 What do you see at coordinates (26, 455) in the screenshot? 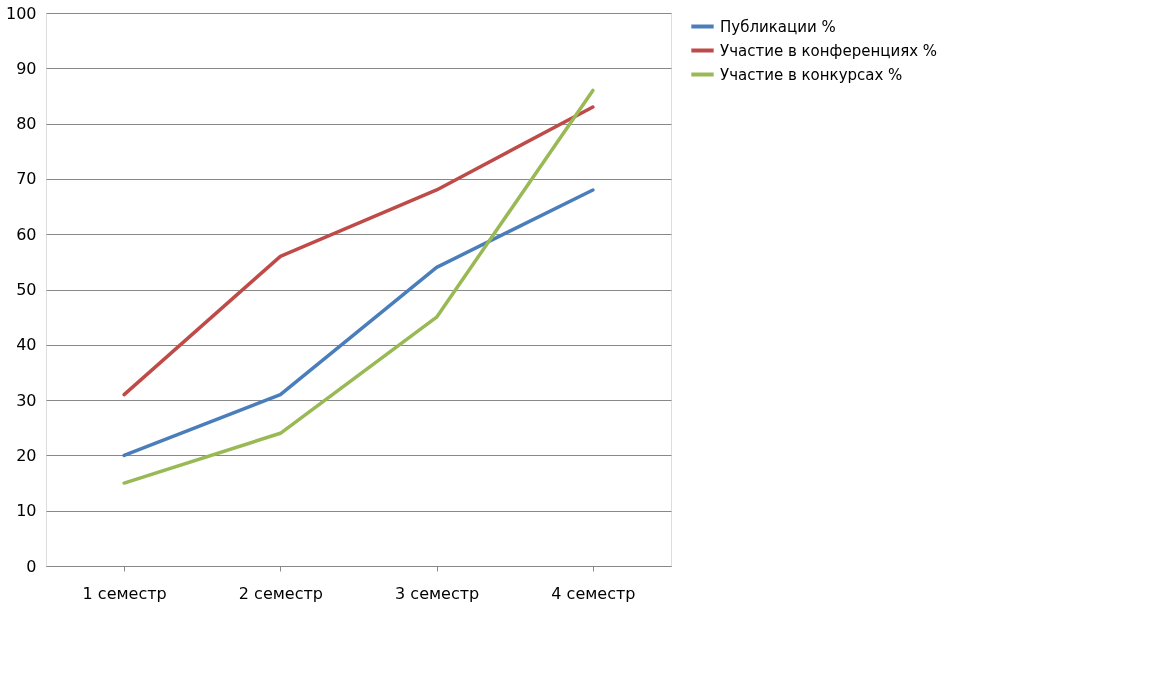
I see `y-tick-label: 20` at bounding box center [26, 455].